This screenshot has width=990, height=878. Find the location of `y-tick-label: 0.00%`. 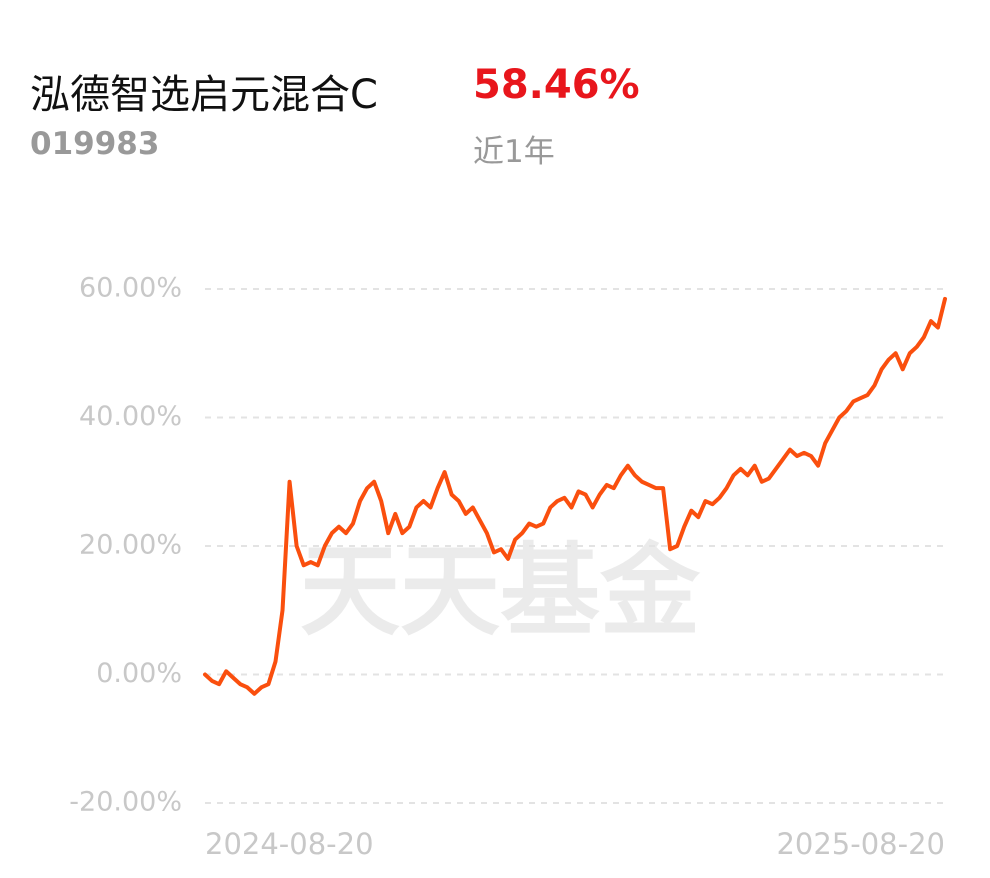

y-tick-label: 0.00% is located at coordinates (139, 673).